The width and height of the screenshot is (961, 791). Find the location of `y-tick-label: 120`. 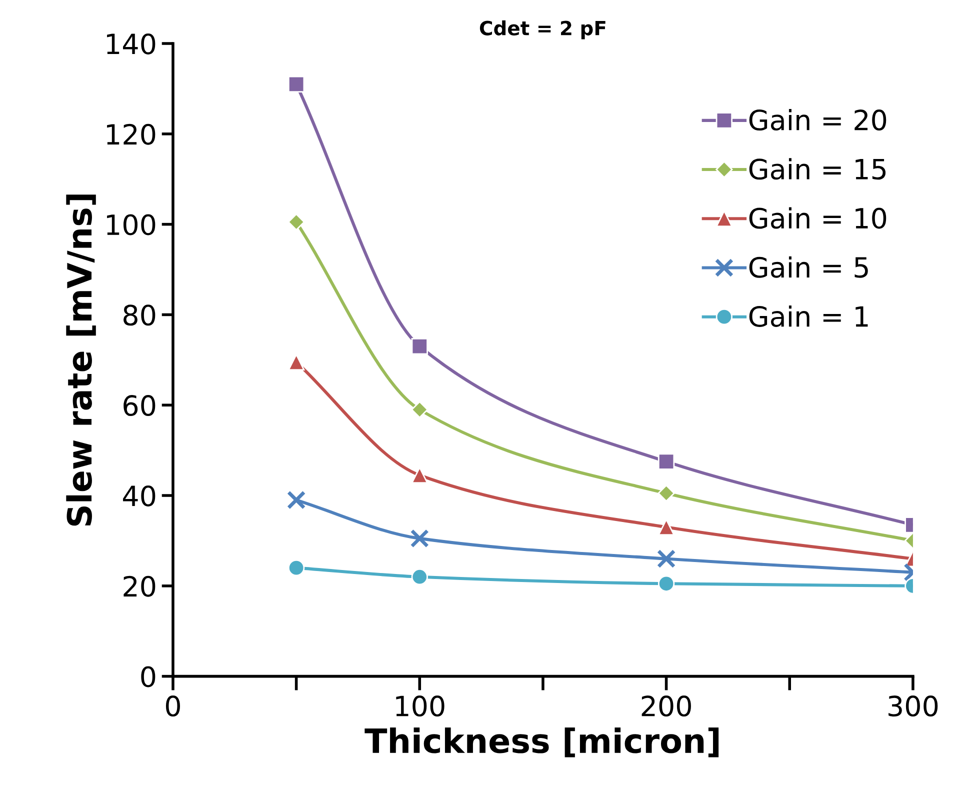

y-tick-label: 120 is located at coordinates (131, 134).